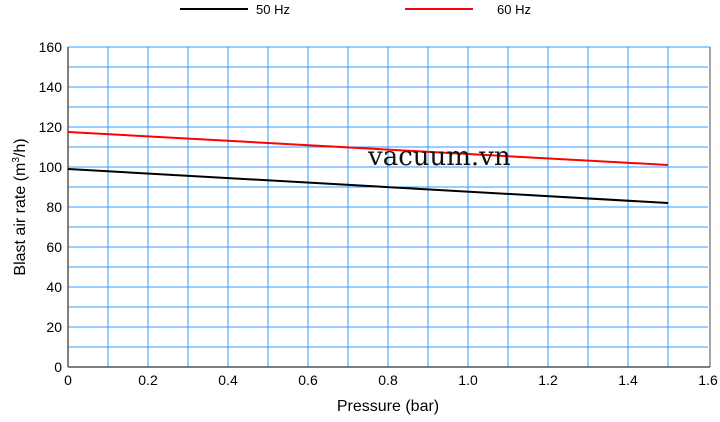 This screenshot has height=422, width=720. I want to click on x-tick-label: 0.2, so click(148, 380).